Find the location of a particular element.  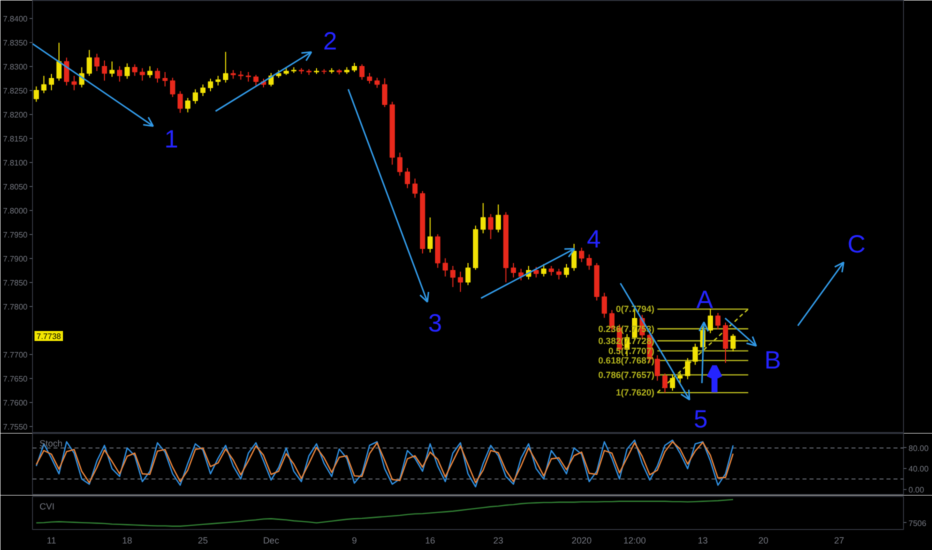

text: 7506 is located at coordinates (917, 523).